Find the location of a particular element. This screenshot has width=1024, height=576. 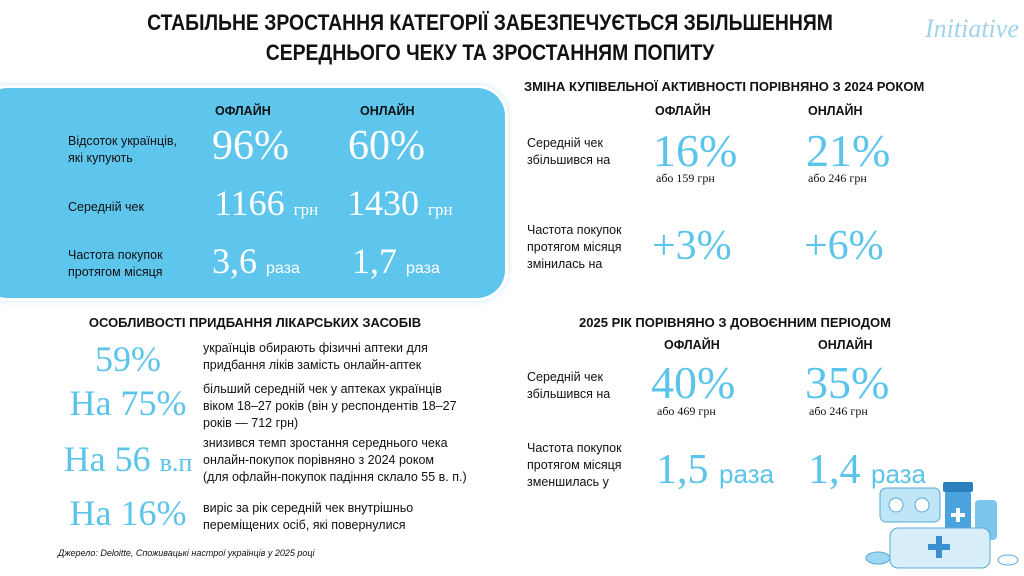

value: 1166 грн is located at coordinates (266, 203).